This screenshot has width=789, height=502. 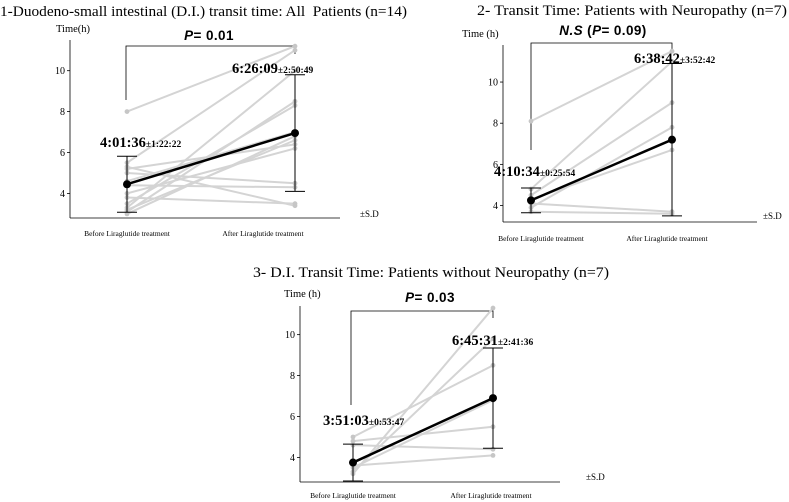 What do you see at coordinates (657, 59) in the screenshot?
I see `mean-value-text: 6:38:42` at bounding box center [657, 59].